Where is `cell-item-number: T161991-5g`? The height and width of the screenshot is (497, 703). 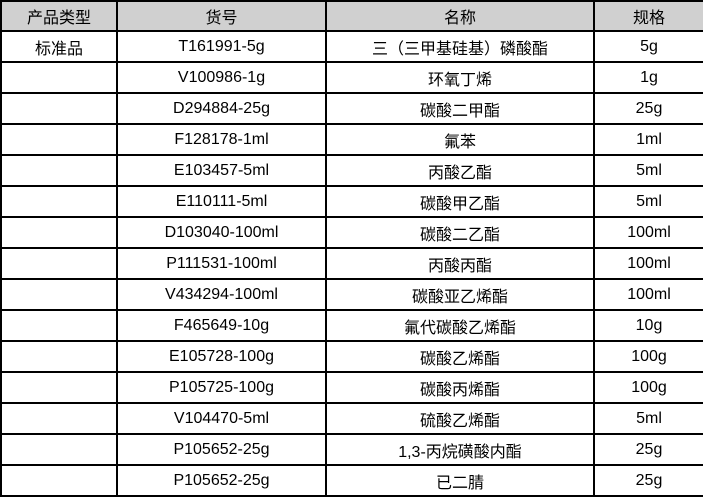 cell-item-number: T161991-5g is located at coordinates (221, 46).